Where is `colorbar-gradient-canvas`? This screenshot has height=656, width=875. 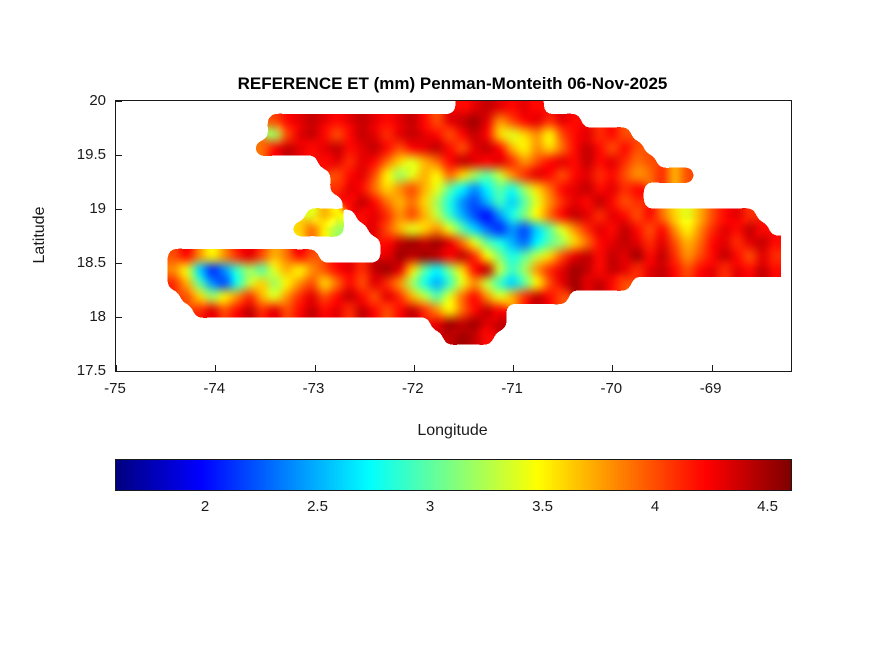 colorbar-gradient-canvas is located at coordinates (453, 475).